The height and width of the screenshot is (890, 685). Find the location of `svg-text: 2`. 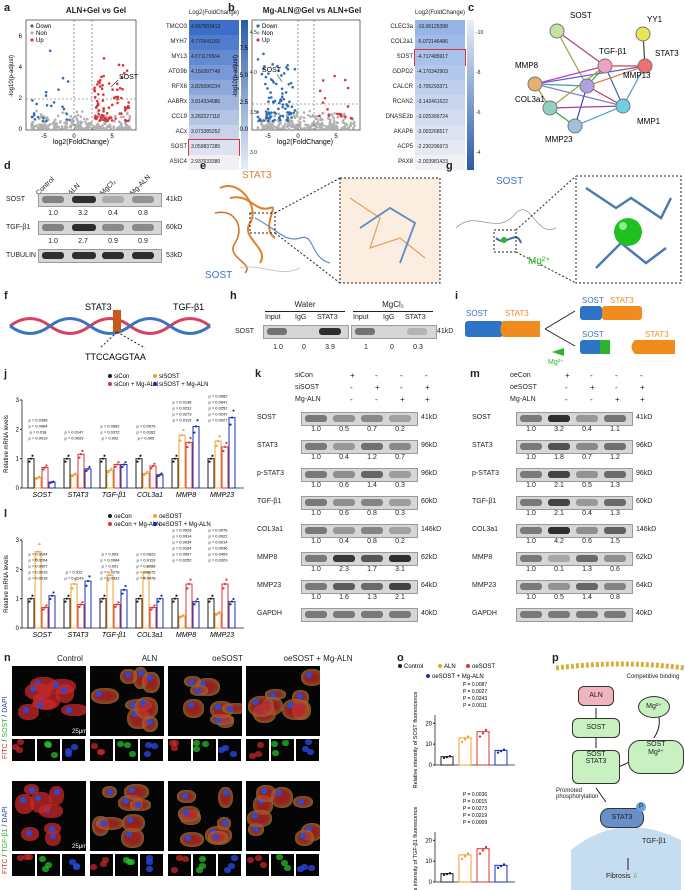

svg-text: 2 is located at coordinates (21, 99).